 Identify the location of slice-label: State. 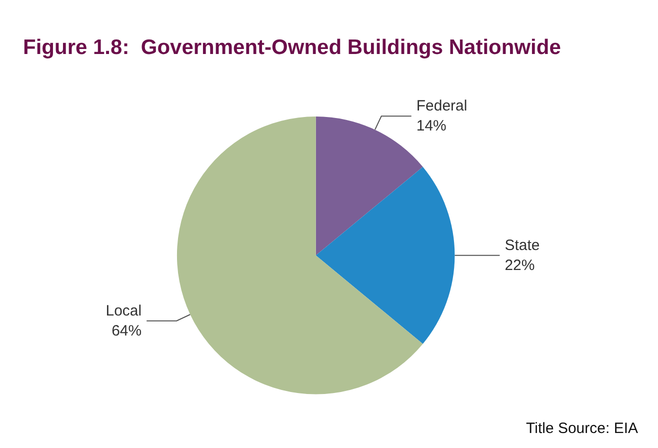
(522, 245).